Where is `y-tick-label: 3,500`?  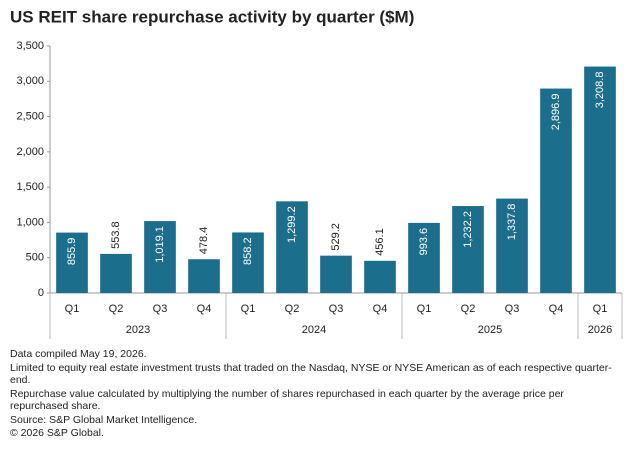
y-tick-label: 3,500 is located at coordinates (30, 46).